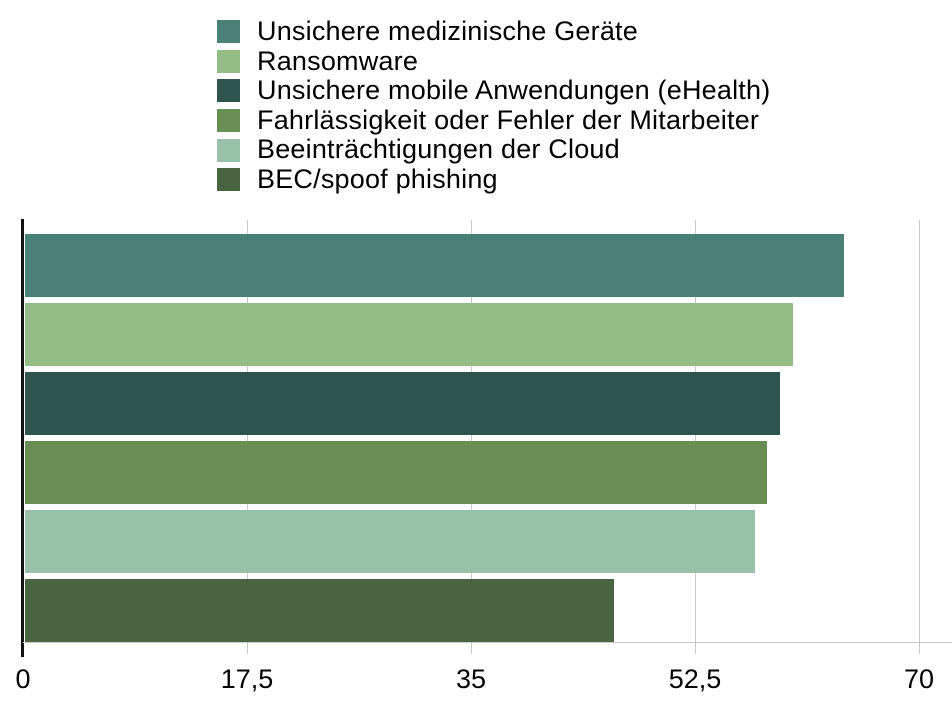 This screenshot has width=952, height=718. Describe the element at coordinates (22, 438) in the screenshot. I see `y-axis-line` at that location.